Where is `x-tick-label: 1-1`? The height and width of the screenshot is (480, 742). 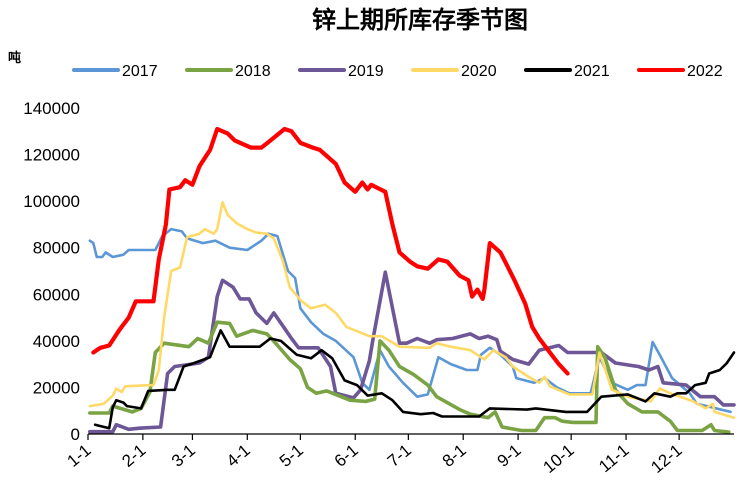
x-tick-label: 1-1 is located at coordinates (79, 456).